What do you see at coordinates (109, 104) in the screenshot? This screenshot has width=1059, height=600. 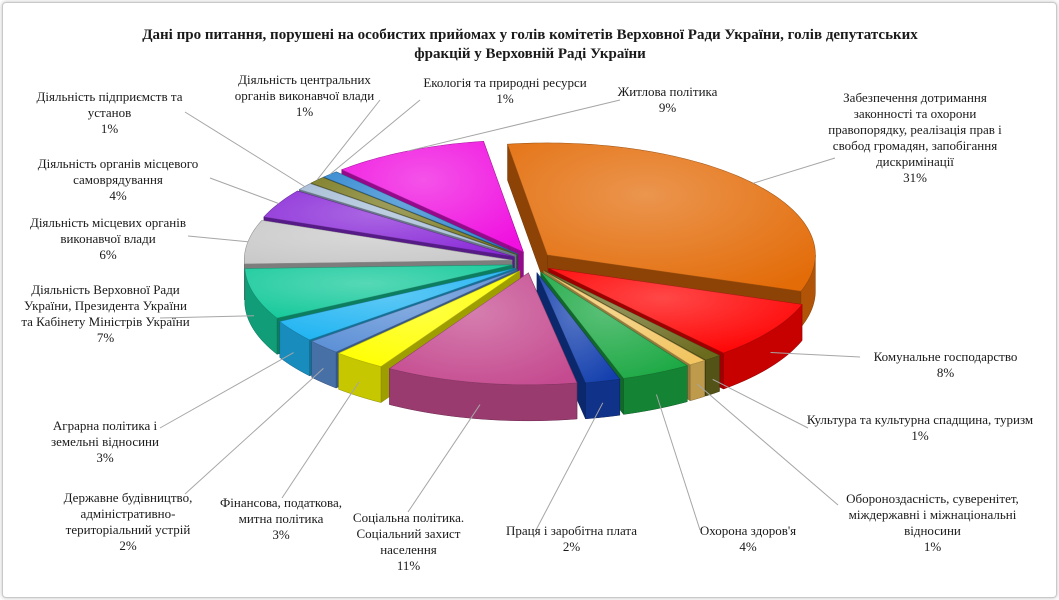 I see `label-pidpryiemstva-text: Діяльність підприємств та установ` at bounding box center [109, 104].